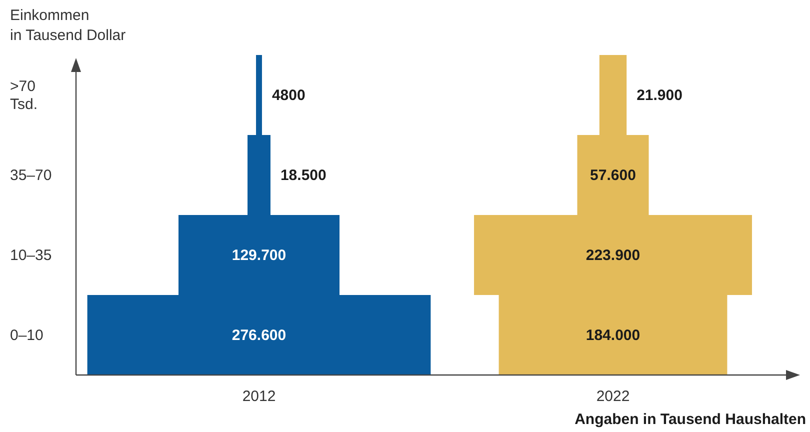 This screenshot has width=810, height=432. What do you see at coordinates (289, 95) in the screenshot?
I see `data-label: 4800` at bounding box center [289, 95].